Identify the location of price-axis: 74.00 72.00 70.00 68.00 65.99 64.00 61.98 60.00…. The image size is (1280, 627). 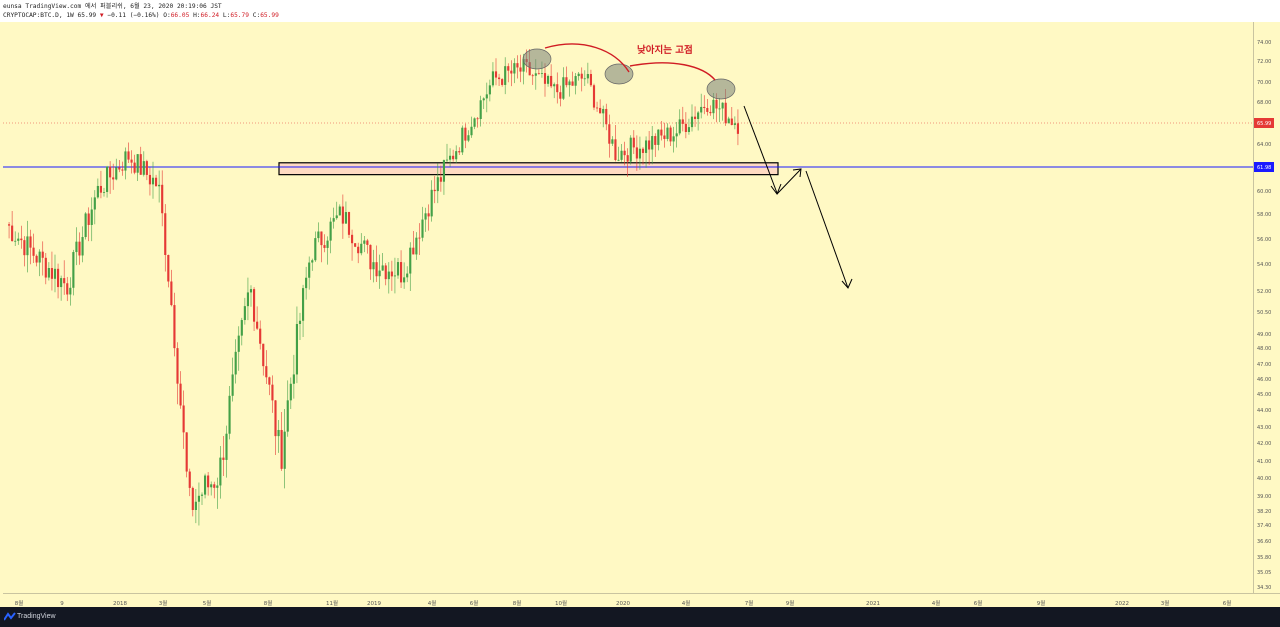
(1266, 307).